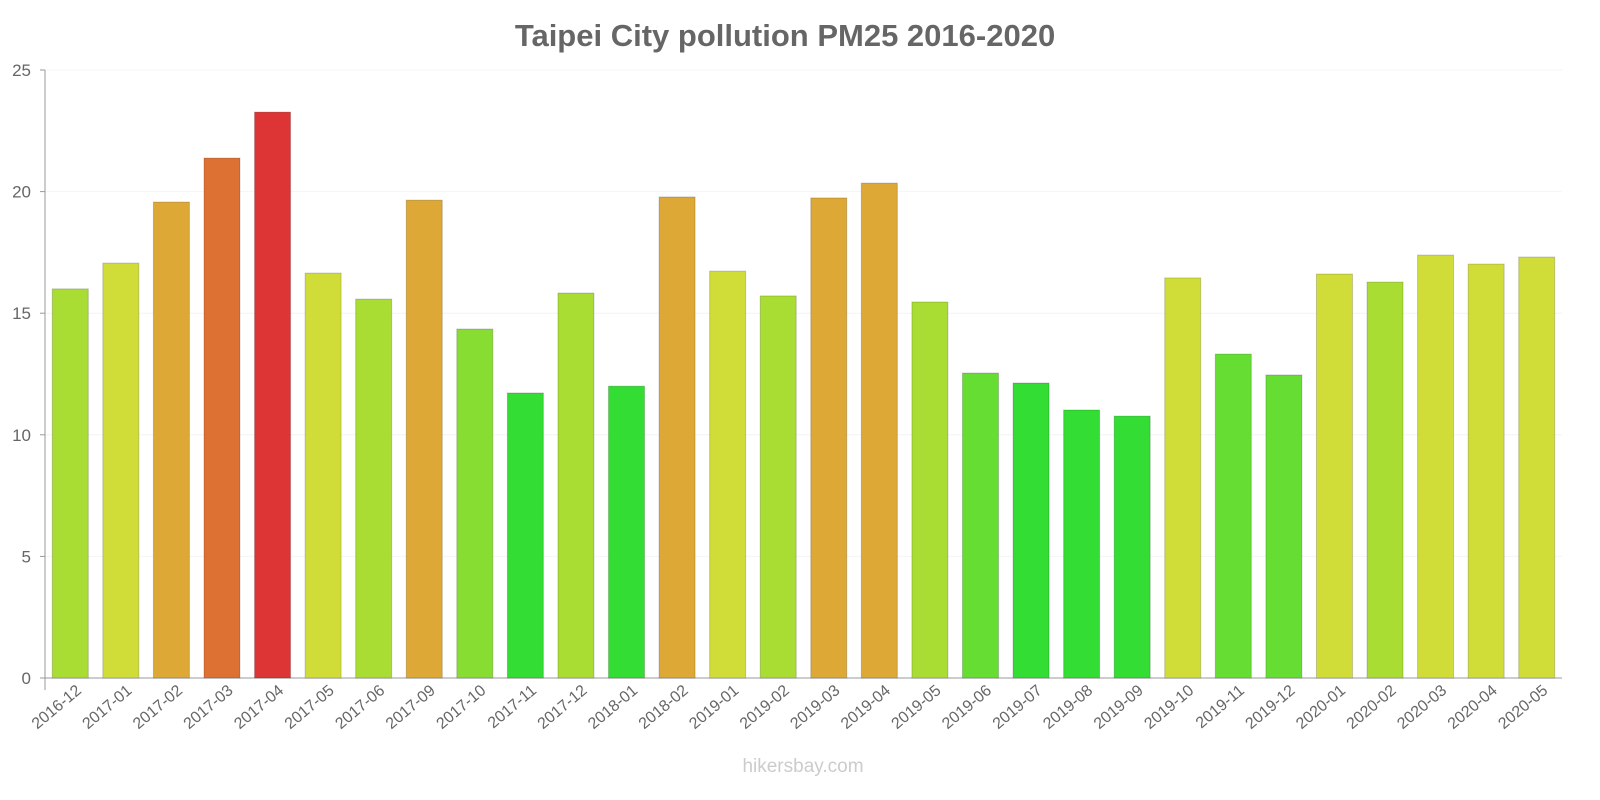 The image size is (1600, 800). Describe the element at coordinates (930, 490) in the screenshot. I see `bar-2019-05: 2019-05: 15.46` at that location.